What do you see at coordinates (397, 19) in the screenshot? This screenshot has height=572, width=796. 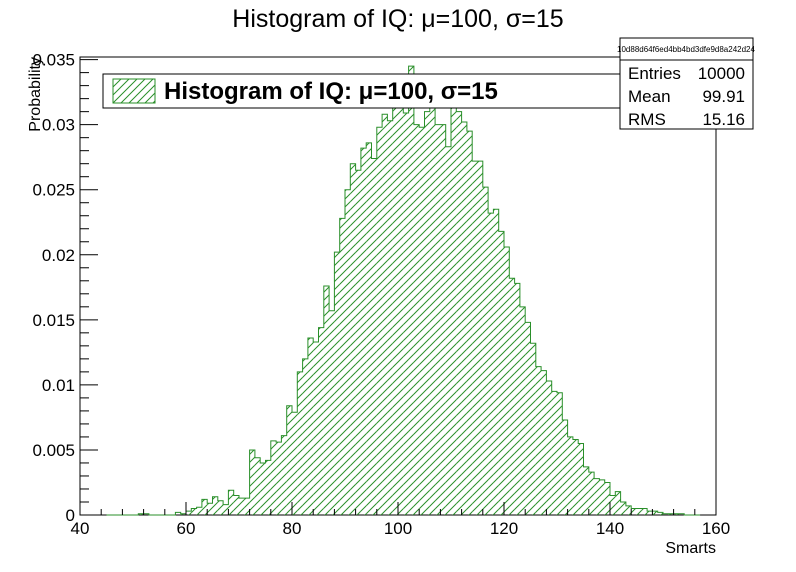 I see `chart-title: Histogram of IQ: μ=100, σ=15` at bounding box center [397, 19].